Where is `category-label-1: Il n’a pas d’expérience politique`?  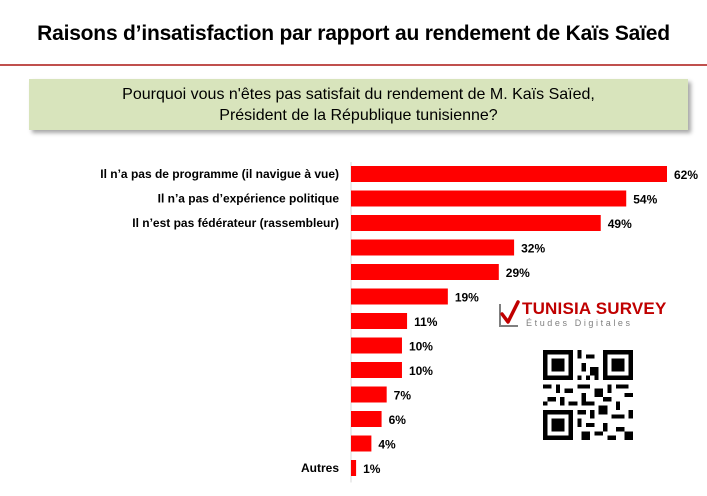 category-label-1: Il n’a pas d’expérience politique is located at coordinates (249, 199).